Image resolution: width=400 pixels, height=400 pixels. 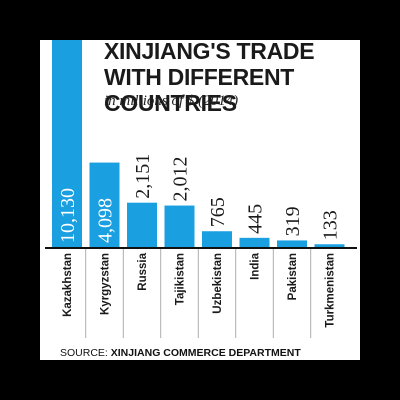 What do you see at coordinates (68, 215) in the screenshot?
I see `value-label: 10,130` at bounding box center [68, 215].